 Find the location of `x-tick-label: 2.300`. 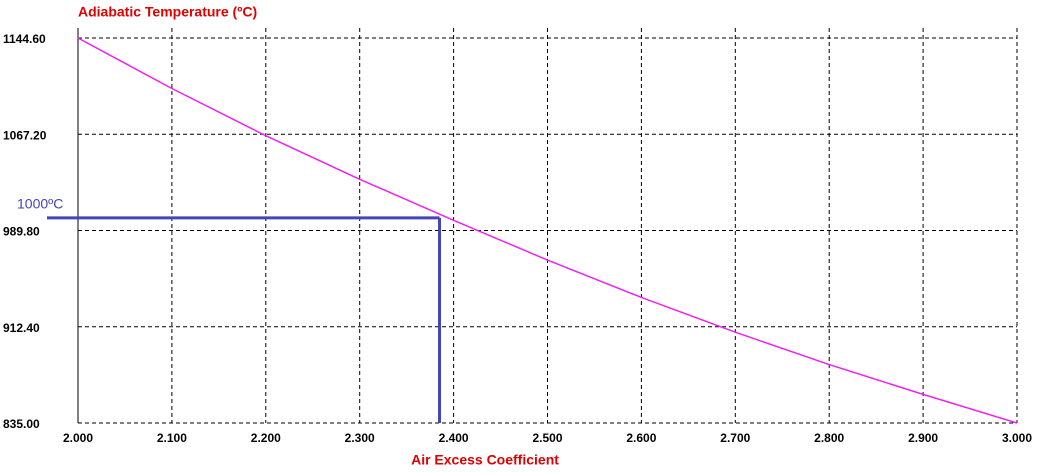

x-tick-label: 2.300 is located at coordinates (360, 438).